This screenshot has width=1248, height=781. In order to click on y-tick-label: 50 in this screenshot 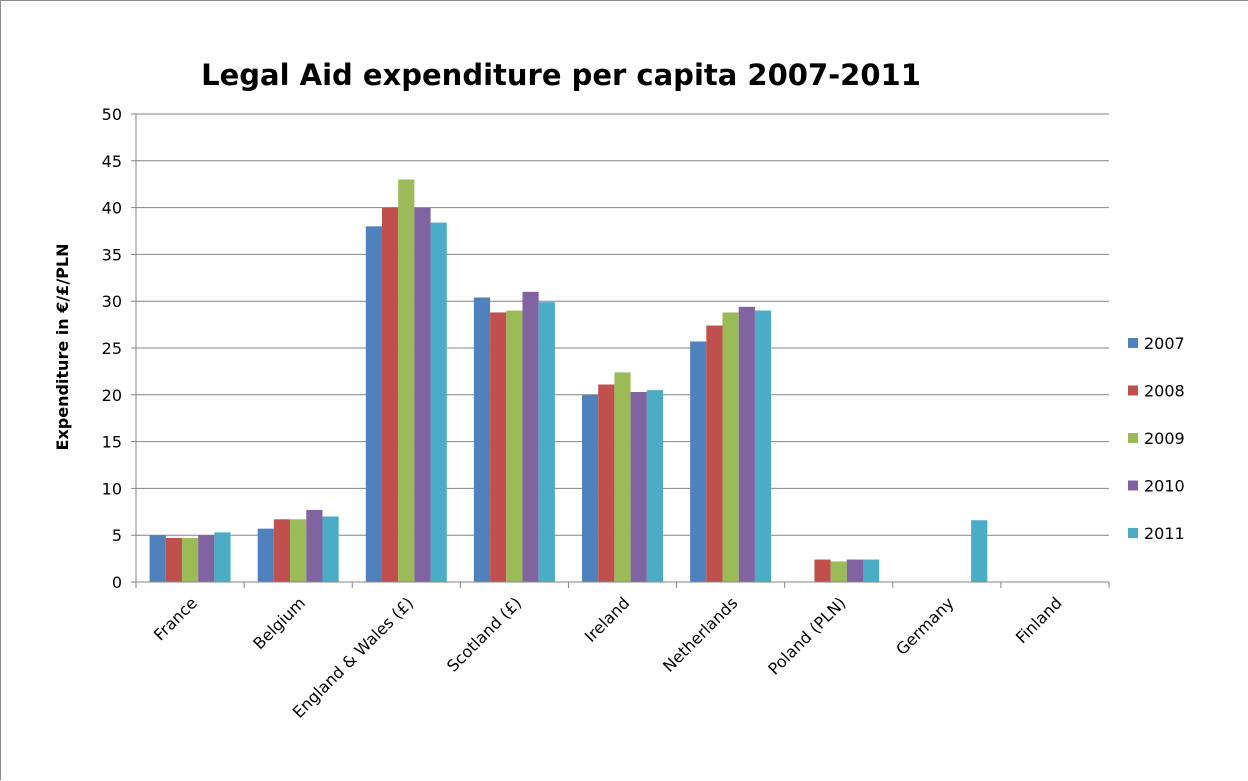, I will do `click(112, 114)`.